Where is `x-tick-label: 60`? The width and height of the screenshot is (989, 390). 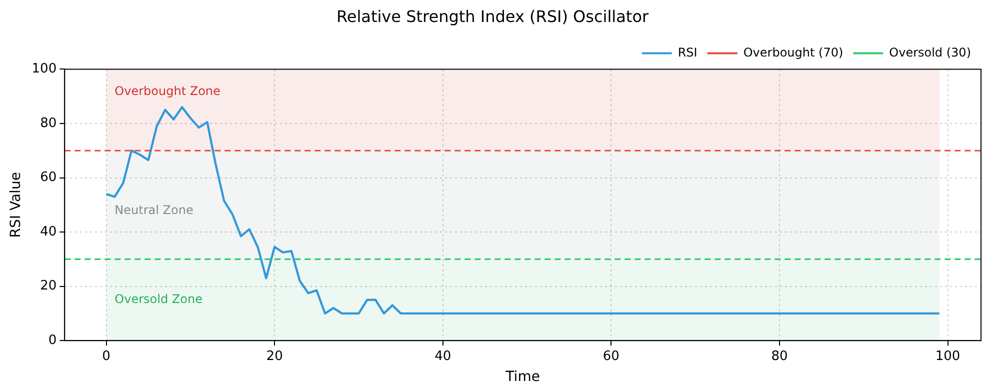
x-tick-label: 60 is located at coordinates (611, 356).